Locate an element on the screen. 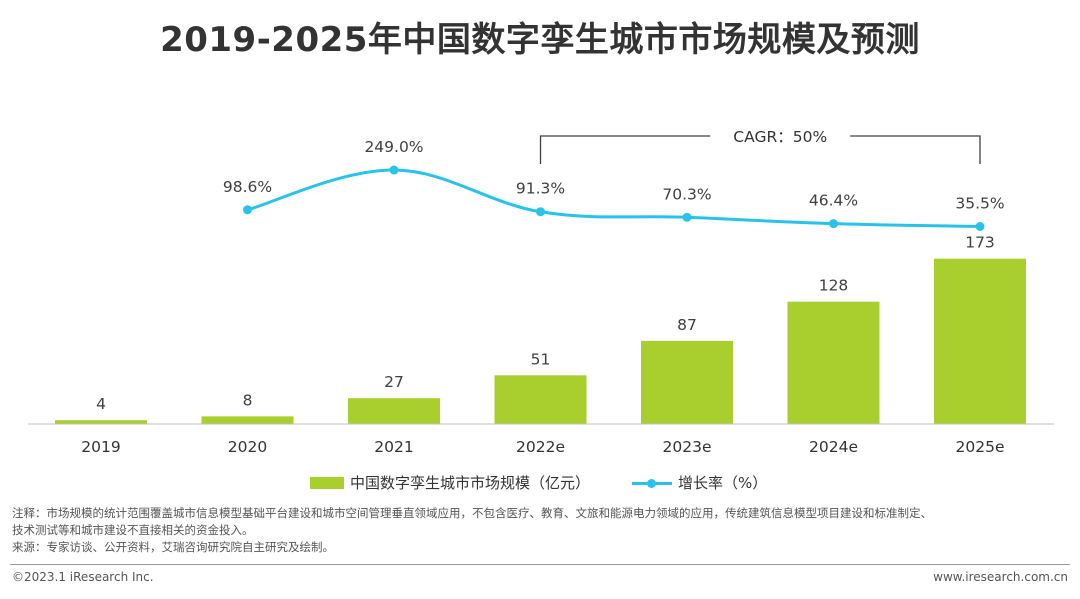 Image resolution: width=1080 pixels, height=599 pixels. bar-value-label-2022e: 51 is located at coordinates (541, 359).